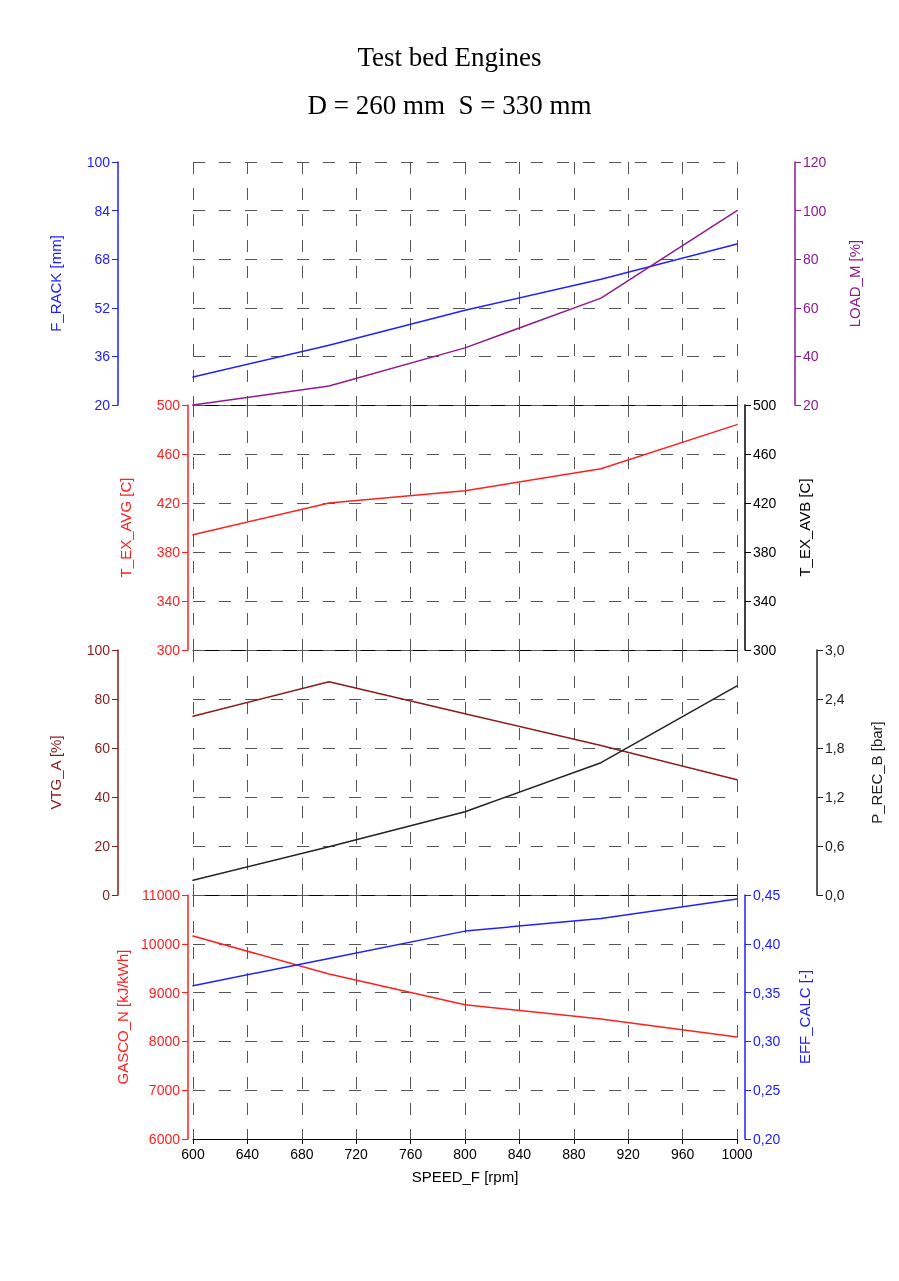 The width and height of the screenshot is (899, 1281). What do you see at coordinates (765, 503) in the screenshot?
I see `y2-tick-label: 420` at bounding box center [765, 503].